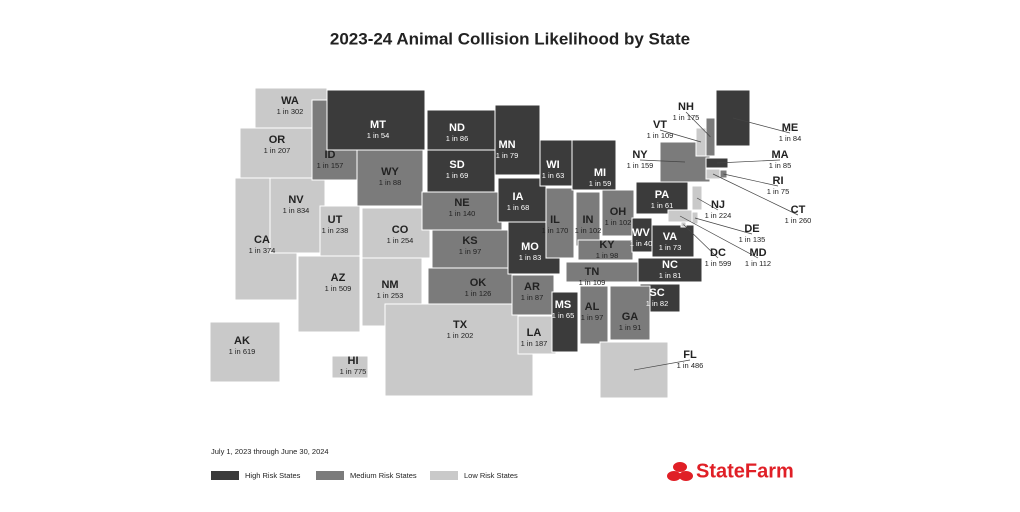 This screenshot has height=512, width=1020. I want to click on state-odds: 1 in 65, so click(563, 315).